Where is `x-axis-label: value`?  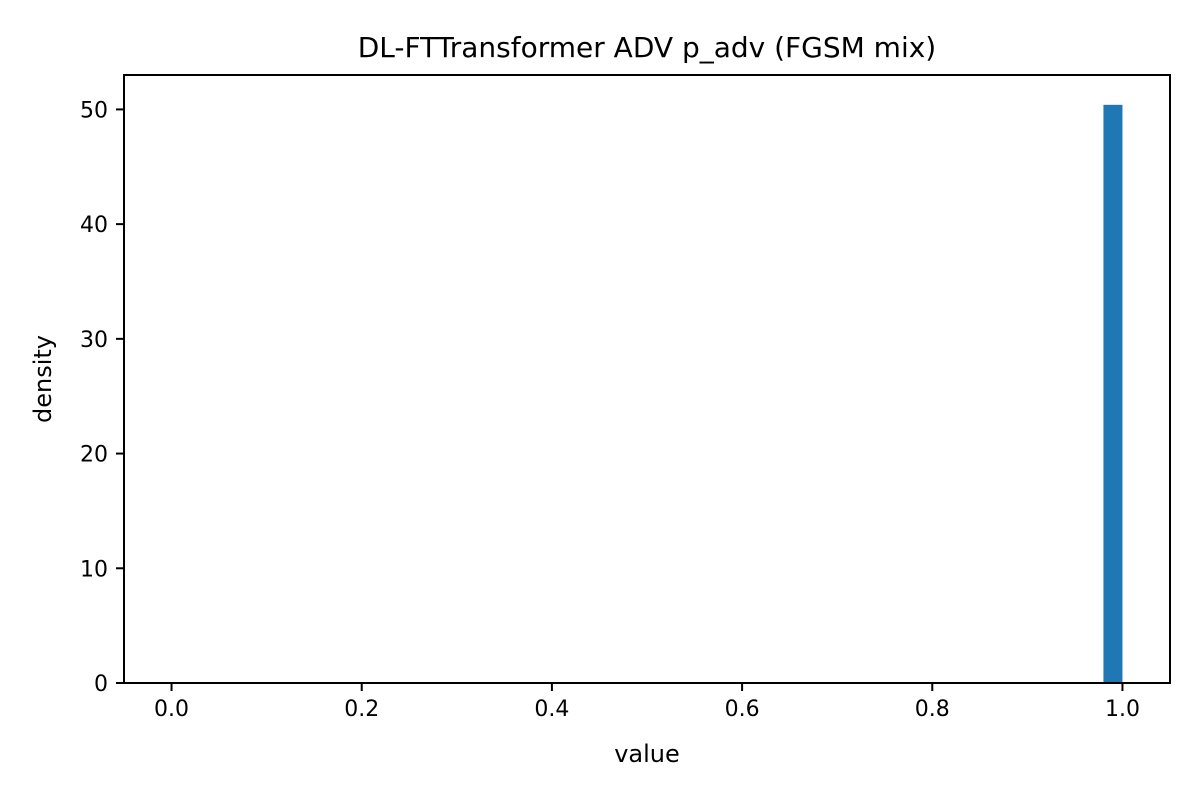
x-axis-label: value is located at coordinates (647, 754).